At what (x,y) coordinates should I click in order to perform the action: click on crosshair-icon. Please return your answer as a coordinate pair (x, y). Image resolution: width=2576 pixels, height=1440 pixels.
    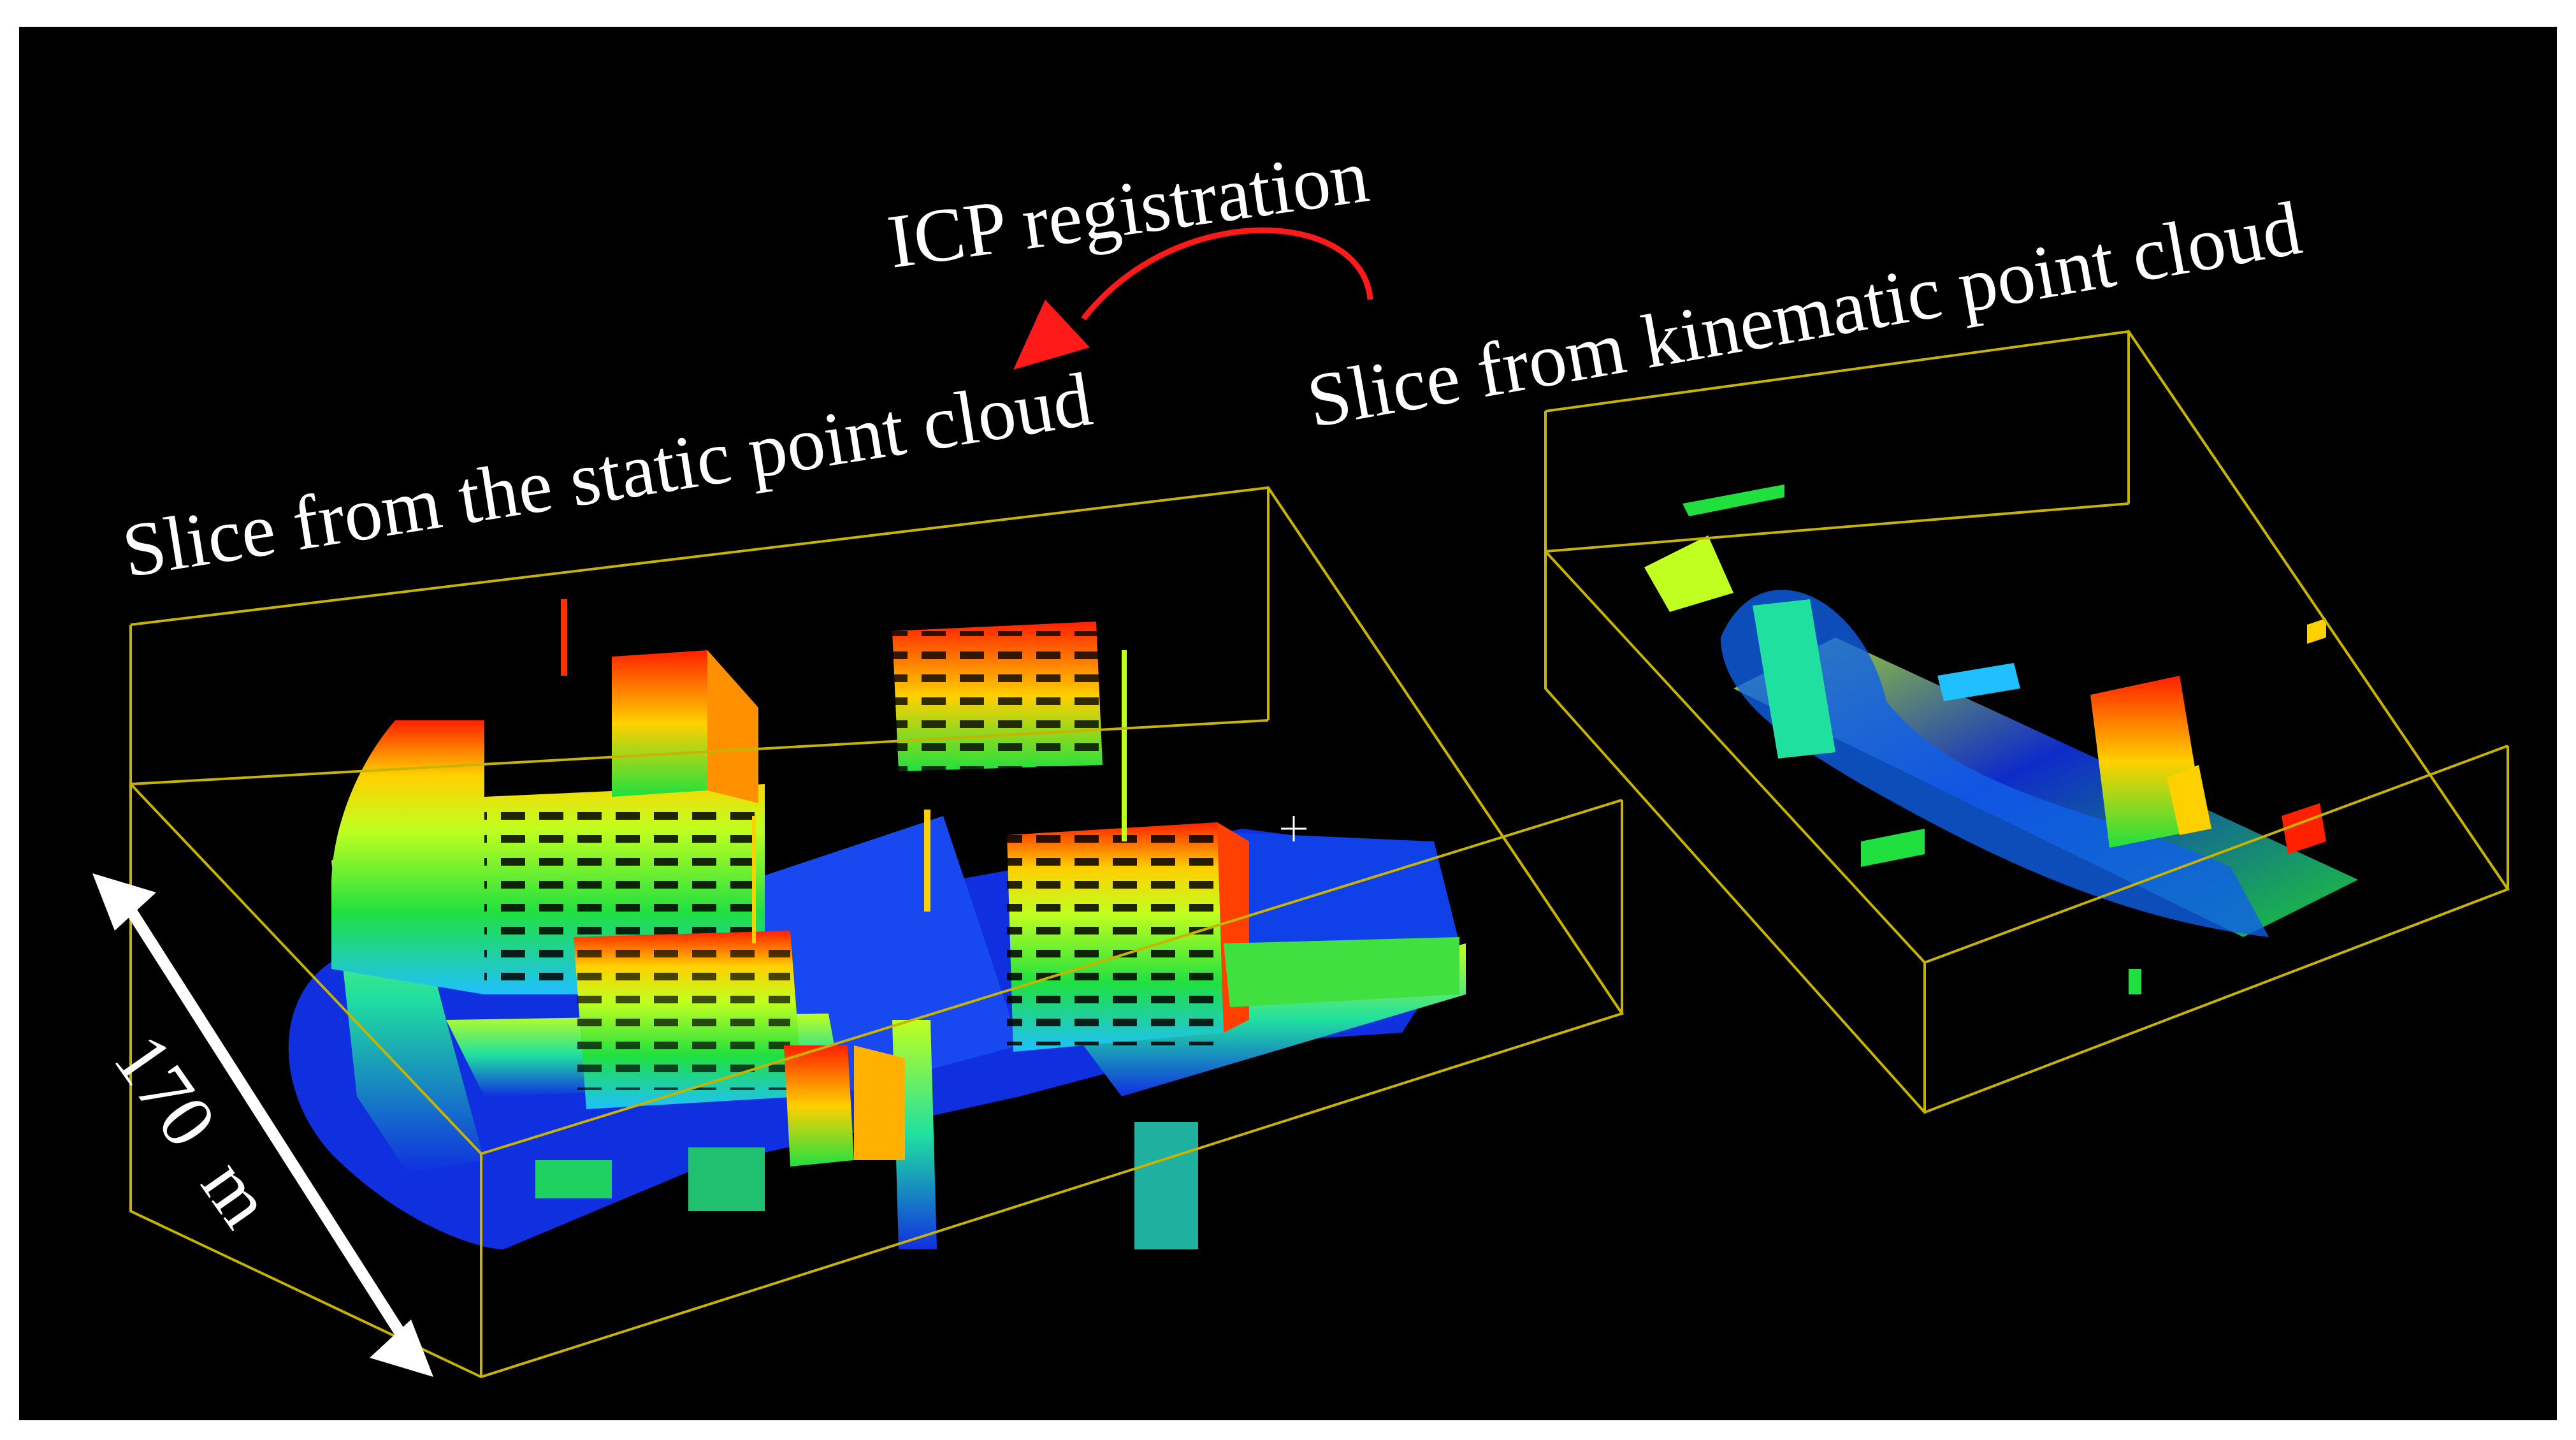
    Looking at the image, I should click on (1293, 829).